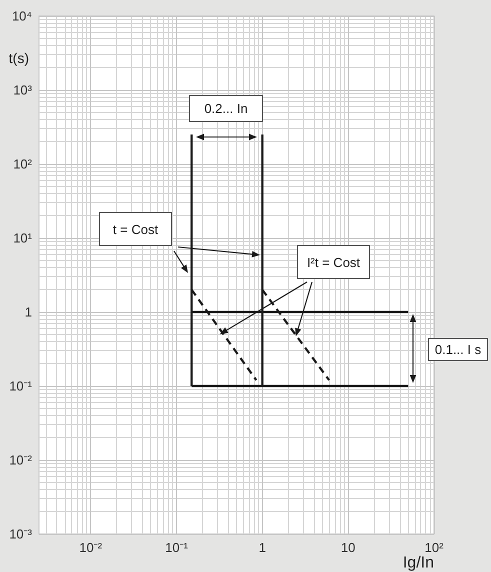  Describe the element at coordinates (333, 262) in the screenshot. I see `annotation: I²t = Cost` at that location.